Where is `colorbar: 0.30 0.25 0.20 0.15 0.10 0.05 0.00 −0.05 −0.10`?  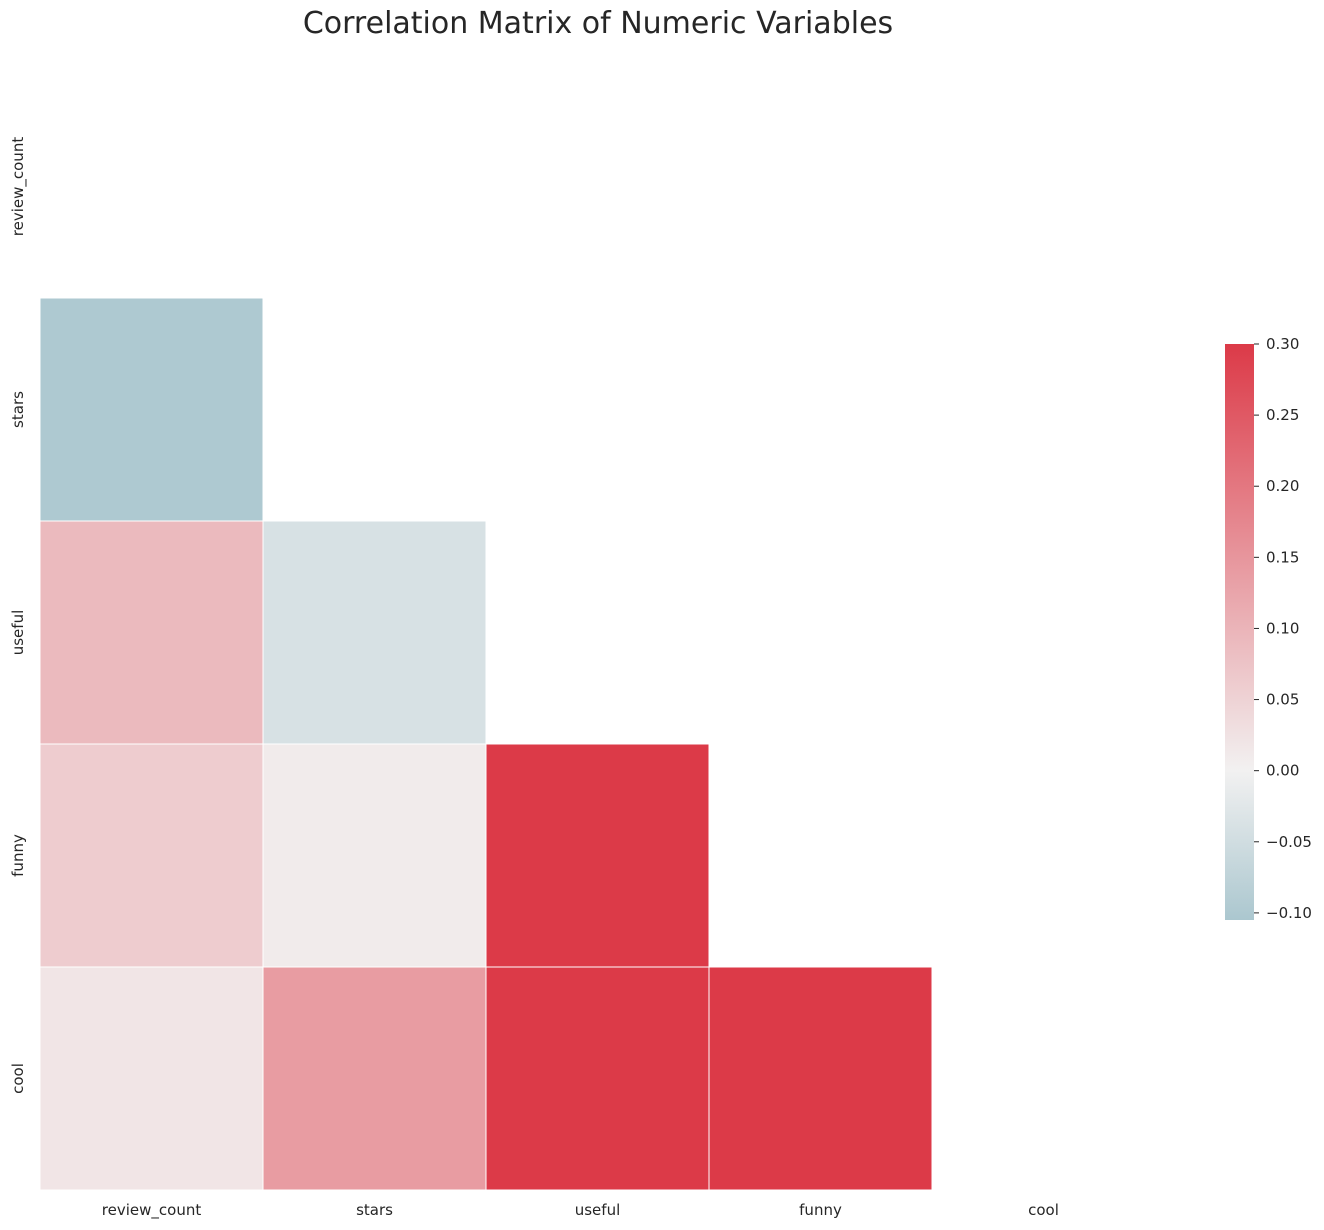 colorbar: 0.30 0.25 0.20 0.15 0.10 0.05 0.00 −0.05 −0.10 is located at coordinates (1268, 628).